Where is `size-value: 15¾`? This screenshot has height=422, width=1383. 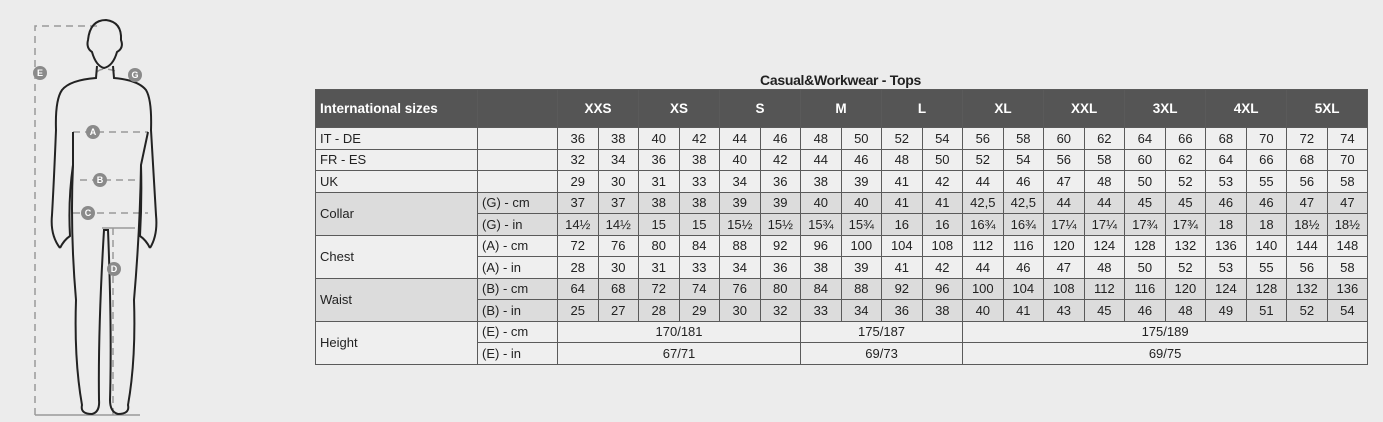 size-value: 15¾ is located at coordinates (821, 224).